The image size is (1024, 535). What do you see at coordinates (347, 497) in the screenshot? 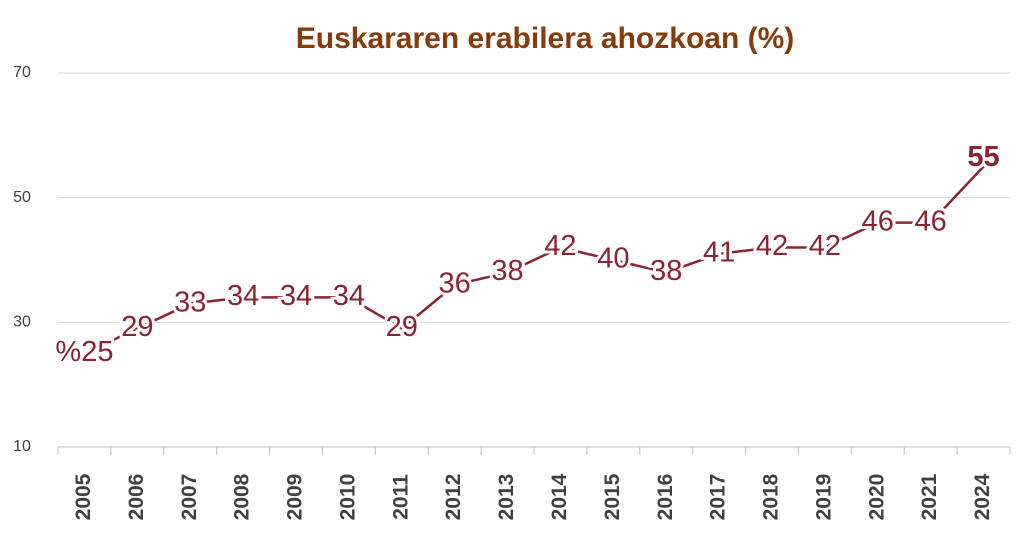
I see `x-tick-label: 2010` at bounding box center [347, 497].